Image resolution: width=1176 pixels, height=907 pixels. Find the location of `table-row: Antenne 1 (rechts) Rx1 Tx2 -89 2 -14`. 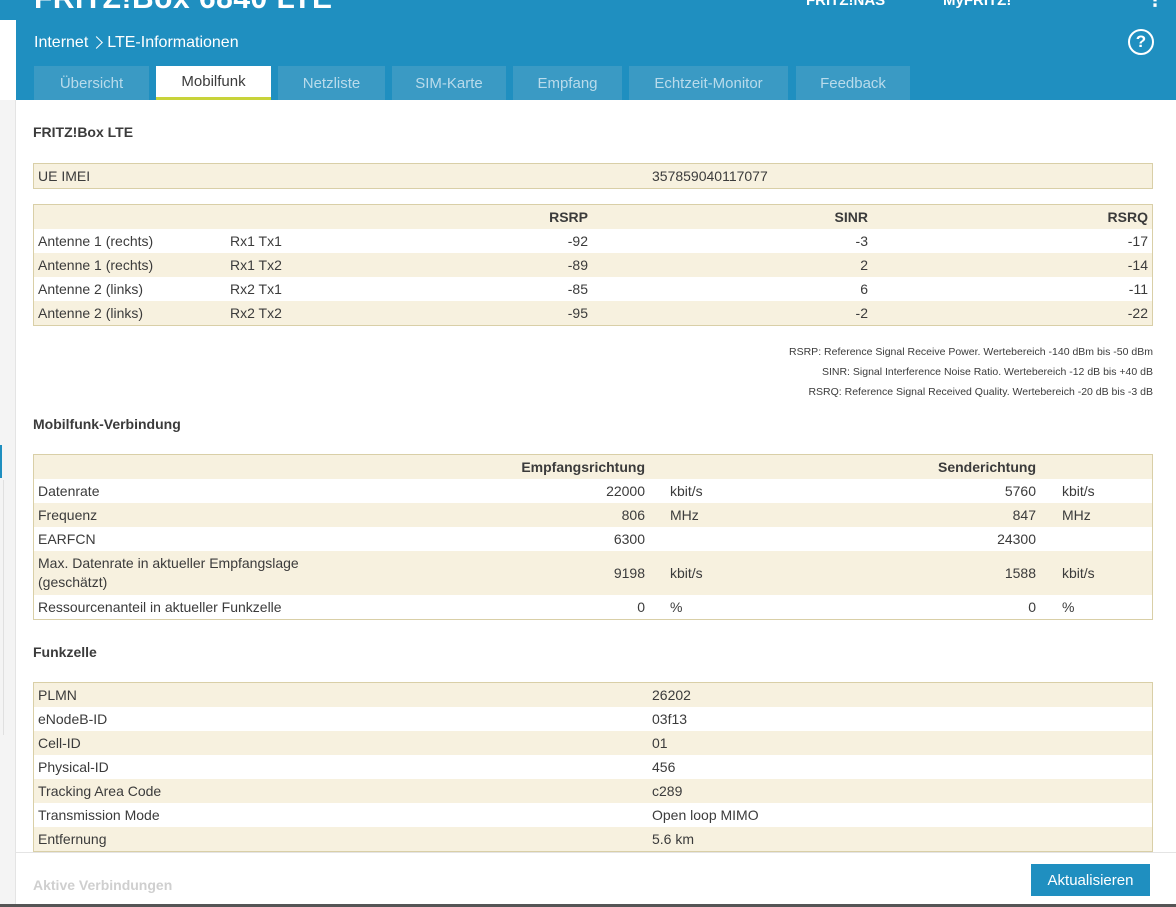

table-row: Antenne 1 (rechts) Rx1 Tx2 -89 2 -14 is located at coordinates (593, 265).